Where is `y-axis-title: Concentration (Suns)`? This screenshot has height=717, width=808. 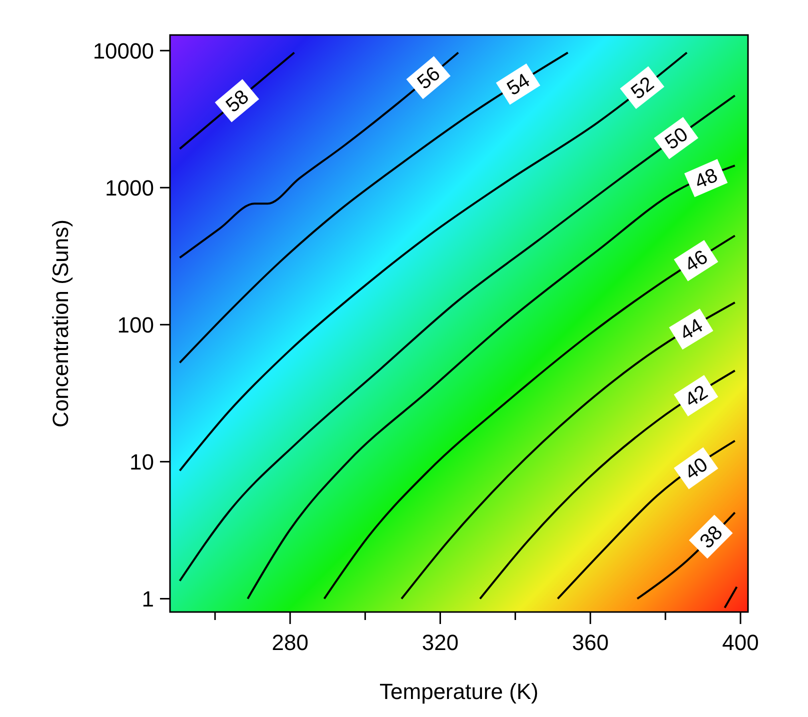 y-axis-title: Concentration (Suns) is located at coordinates (60, 324).